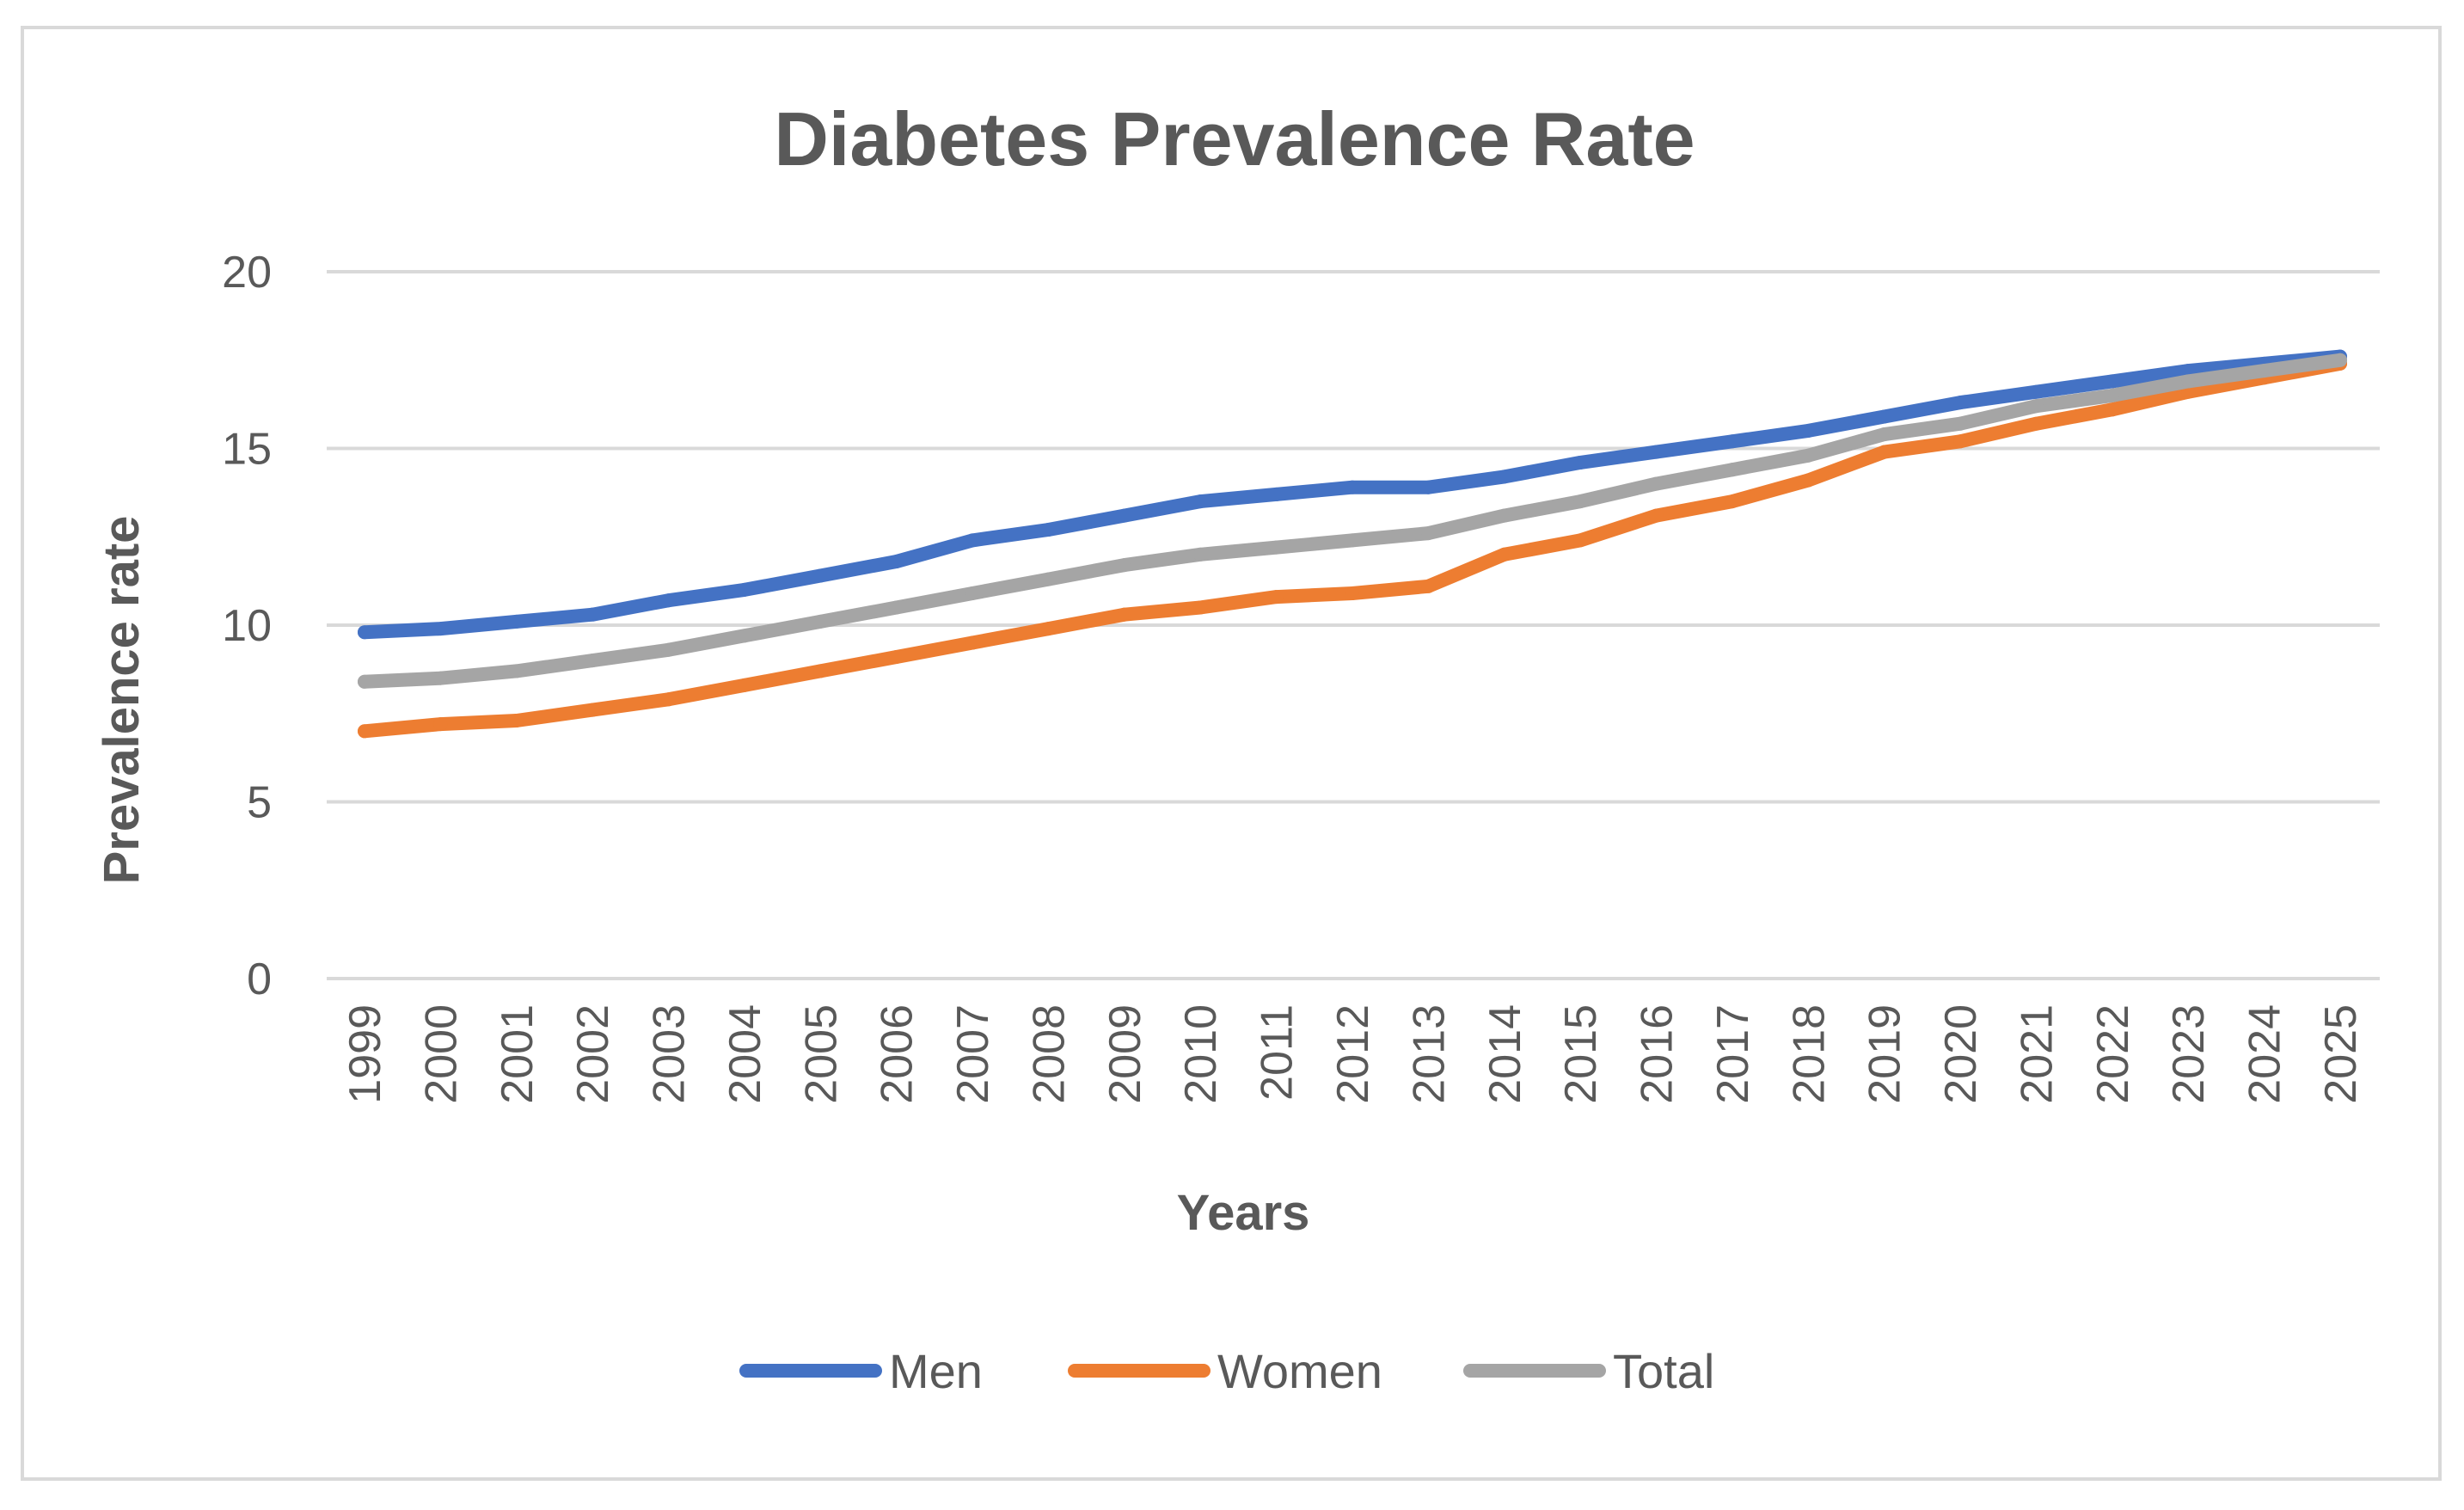 This screenshot has width=2464, height=1510. Describe the element at coordinates (1663, 1371) in the screenshot. I see `legend-label-total: Total` at that location.